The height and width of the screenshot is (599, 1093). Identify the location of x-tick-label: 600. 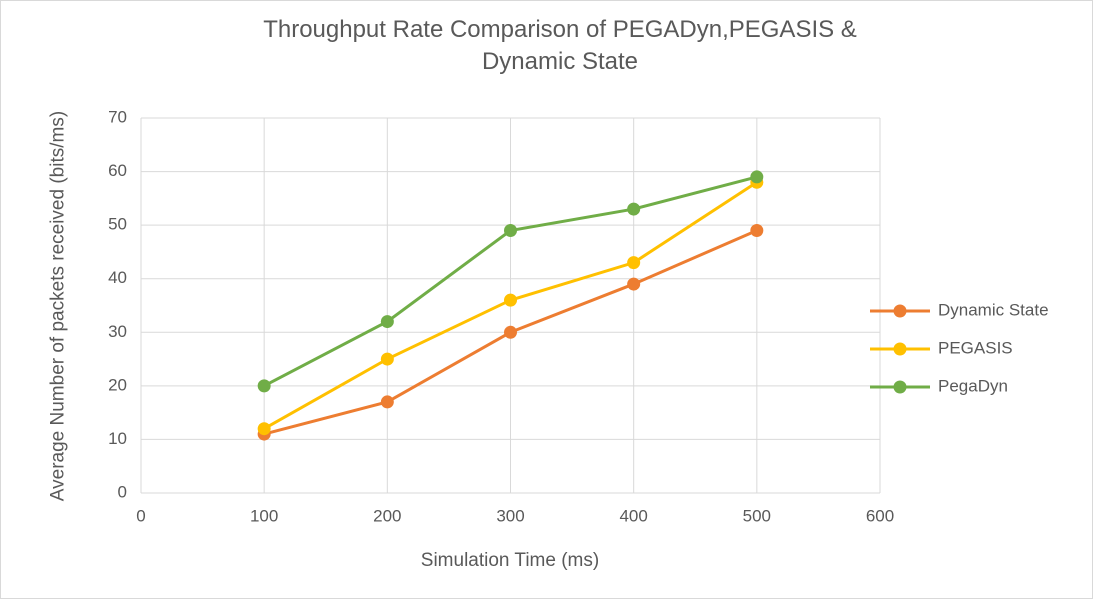
(880, 515).